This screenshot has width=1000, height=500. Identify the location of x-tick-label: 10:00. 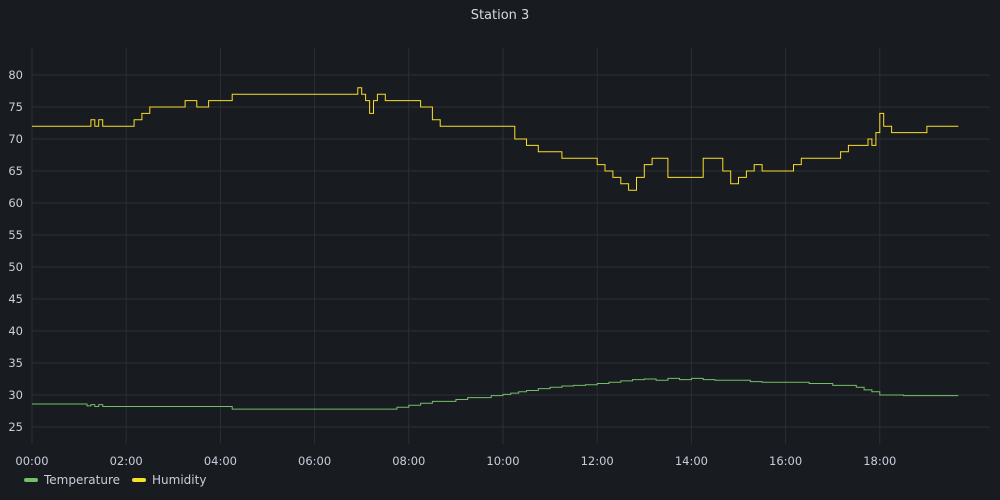
(502, 461).